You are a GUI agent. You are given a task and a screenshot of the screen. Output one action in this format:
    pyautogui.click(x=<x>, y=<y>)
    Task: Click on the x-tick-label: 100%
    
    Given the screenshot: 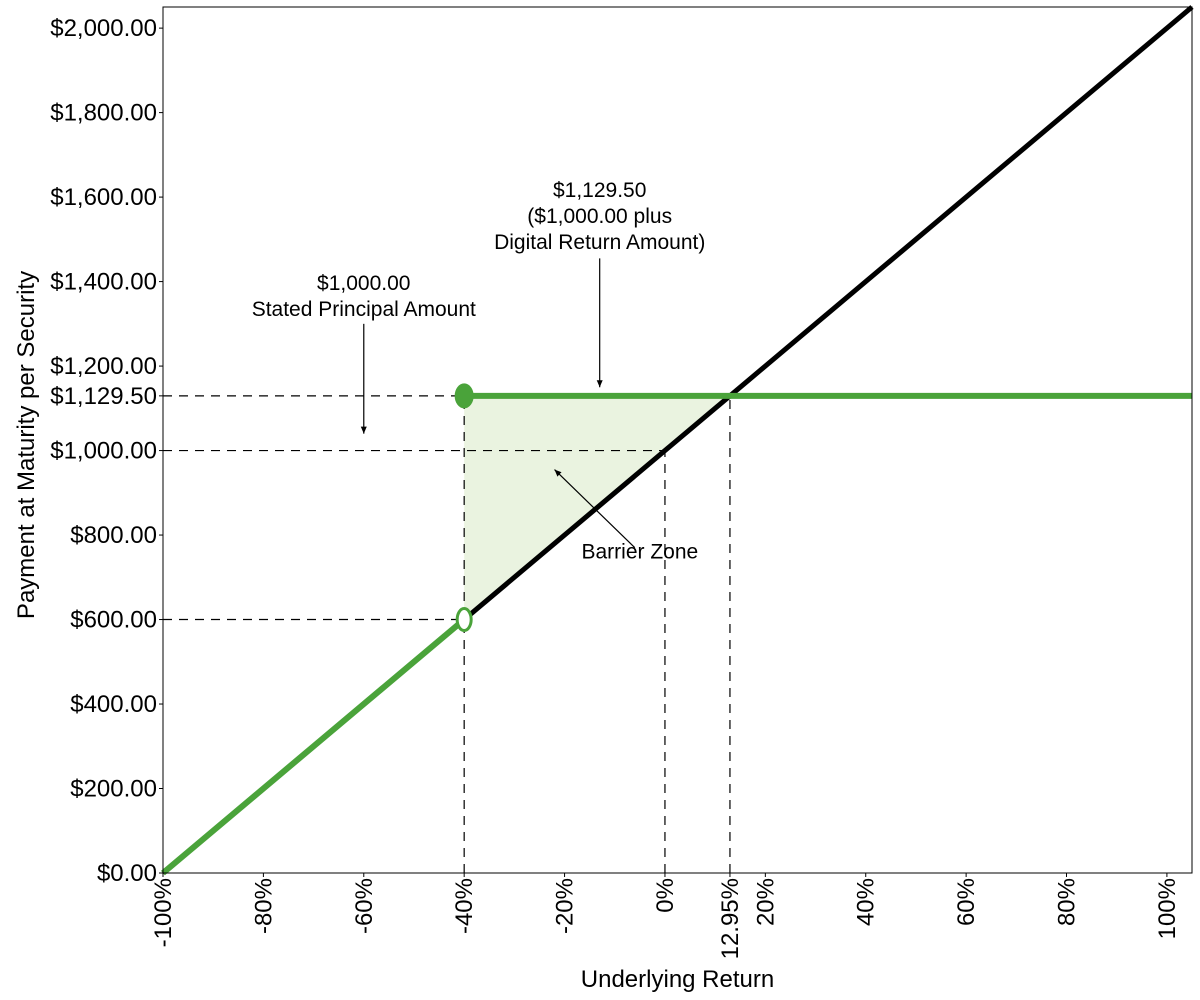 What is the action you would take?
    pyautogui.click(x=1167, y=908)
    